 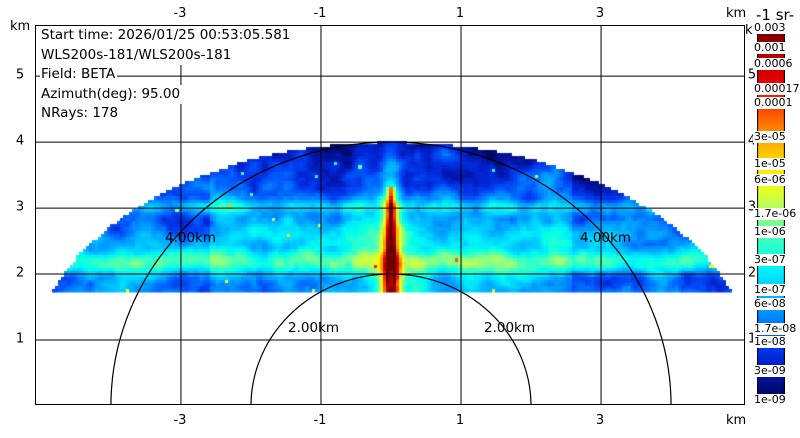 What do you see at coordinates (770, 232) in the screenshot?
I see `colorbar-tick-9: 1e-06` at bounding box center [770, 232].